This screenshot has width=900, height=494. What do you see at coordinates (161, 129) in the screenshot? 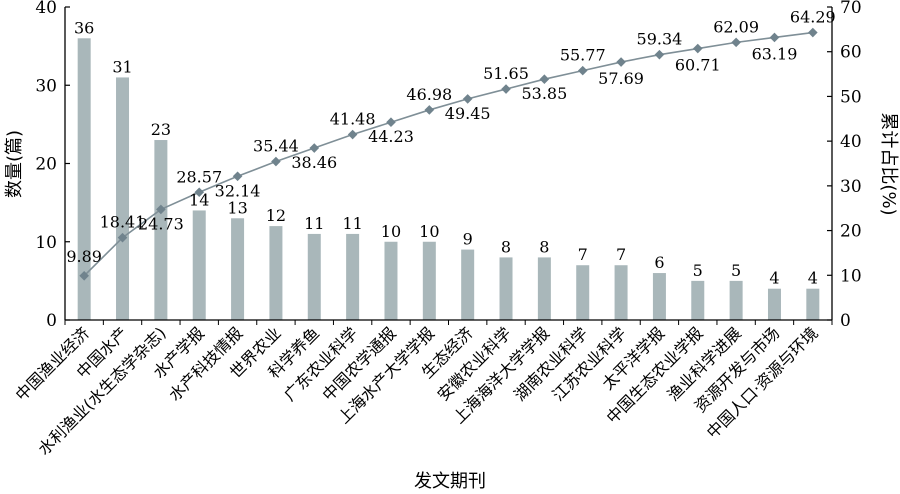
I see `bar-value-label: 23` at bounding box center [161, 129].